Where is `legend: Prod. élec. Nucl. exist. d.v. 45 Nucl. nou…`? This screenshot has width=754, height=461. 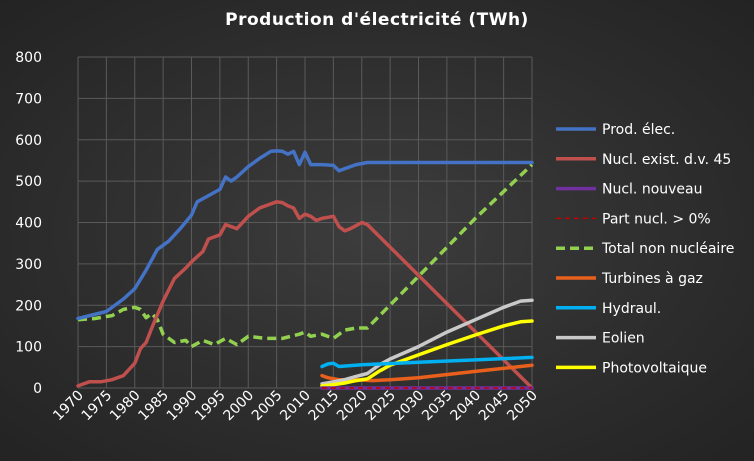 legend: Prod. élec. Nucl. exist. d.v. 45 Nucl. nou… is located at coordinates (645, 249).